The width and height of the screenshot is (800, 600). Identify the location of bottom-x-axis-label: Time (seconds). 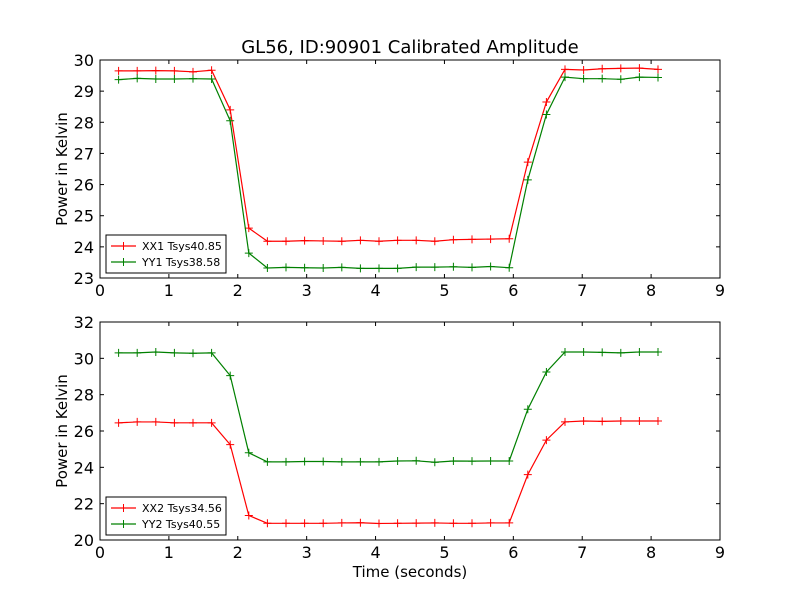
(410, 572).